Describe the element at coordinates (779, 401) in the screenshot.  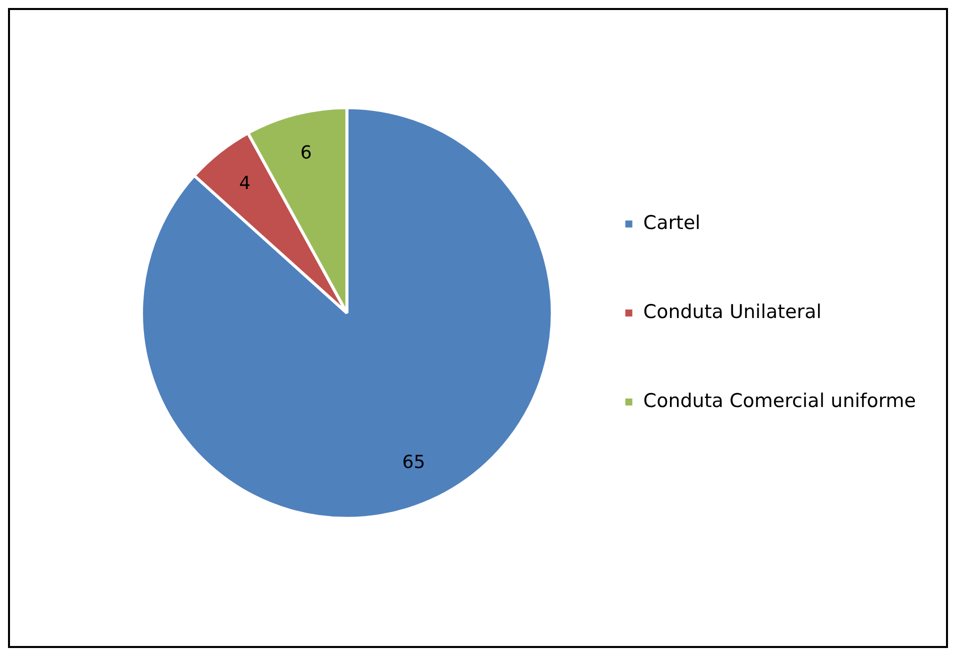
I see `legend-label: Conduta Comercial uniforme` at that location.